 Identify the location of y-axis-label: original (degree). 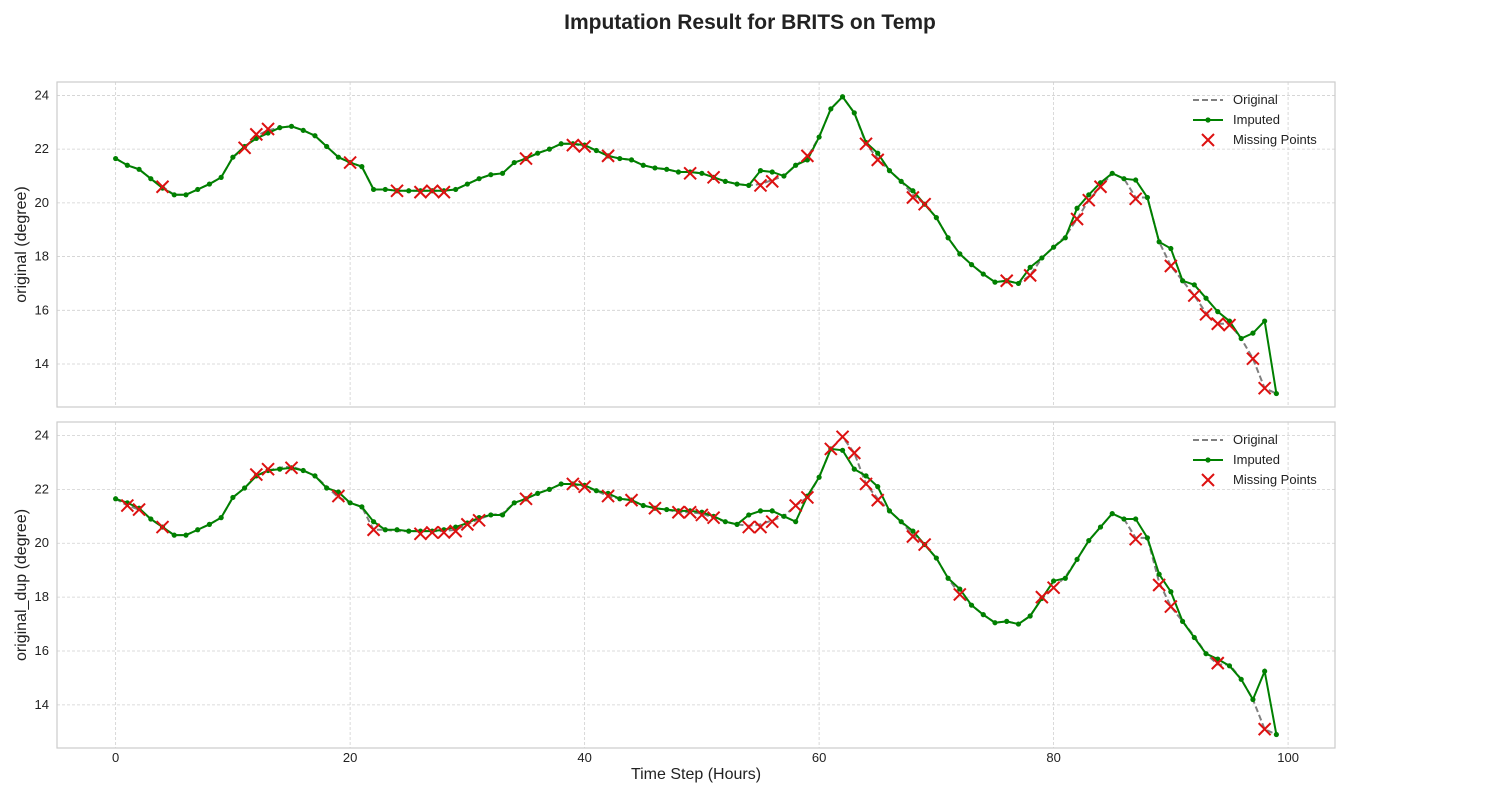
(21, 244).